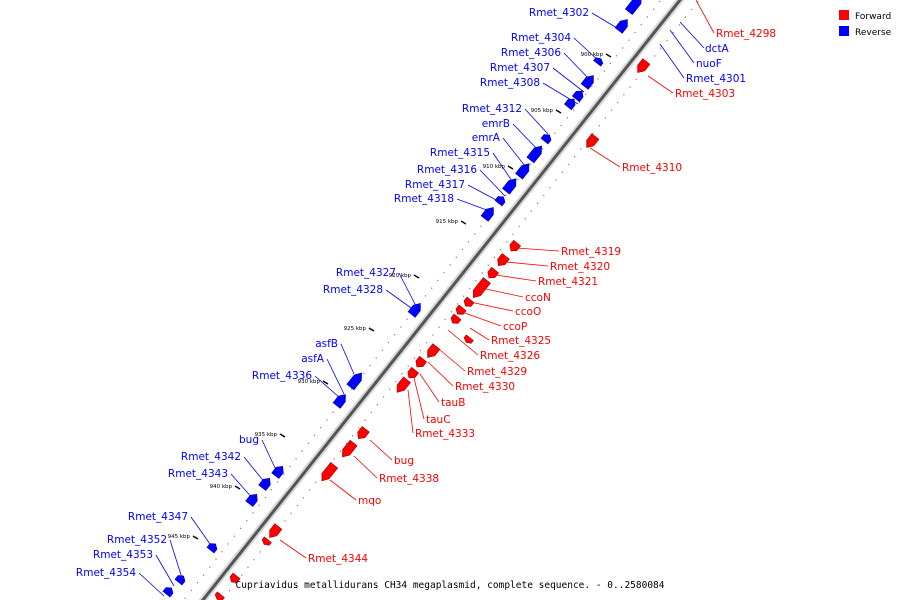 Image resolution: width=900 pixels, height=600 pixels. Describe the element at coordinates (717, 49) in the screenshot. I see `gene-label: dctA` at that location.